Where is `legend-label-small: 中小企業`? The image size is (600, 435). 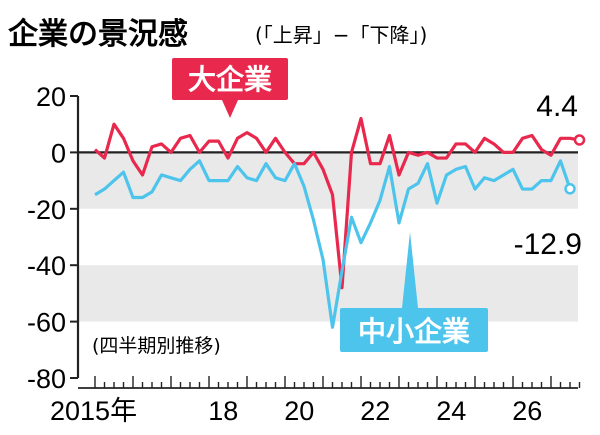 legend-label-small: 中小企業 is located at coordinates (414, 331).